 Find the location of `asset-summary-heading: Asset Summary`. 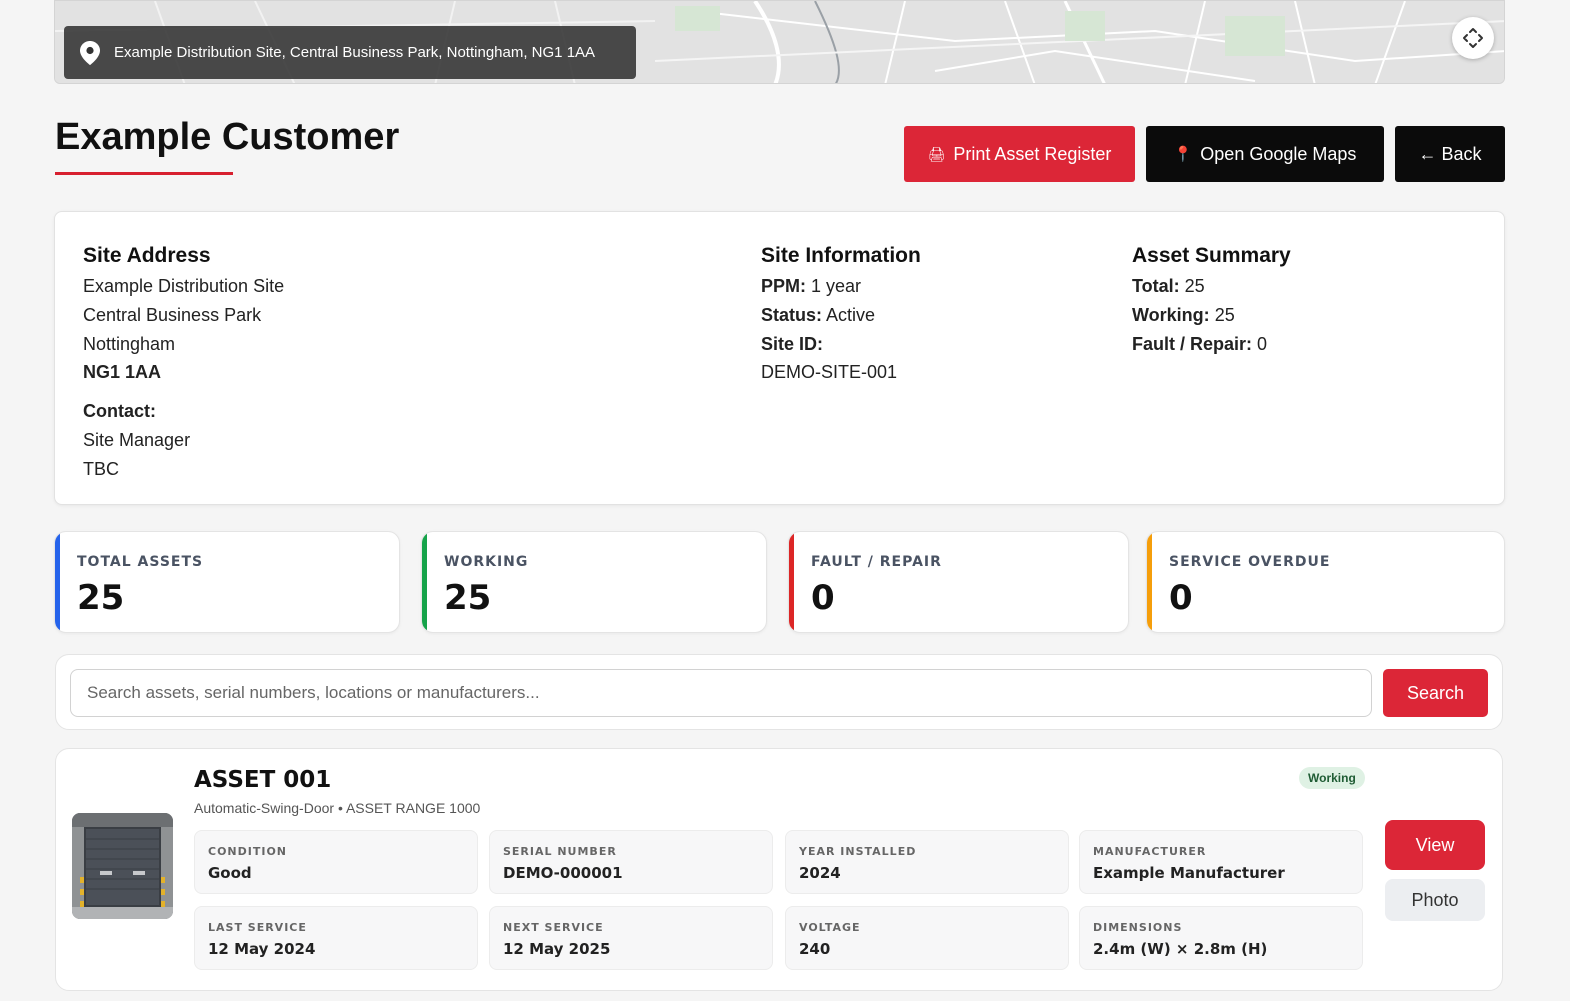

asset-summary-heading: Asset Summary is located at coordinates (1211, 255).